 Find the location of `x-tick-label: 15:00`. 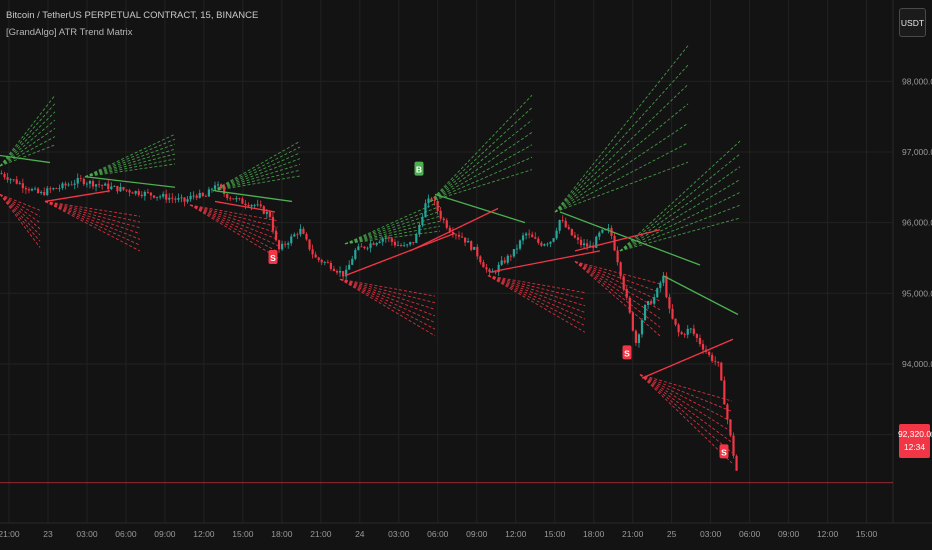

x-tick-label: 15:00 is located at coordinates (867, 534).